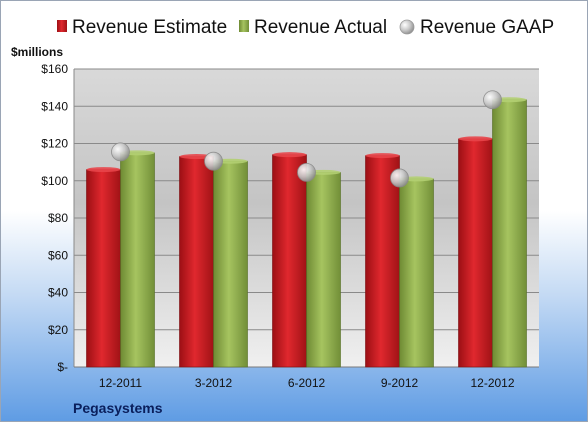  What do you see at coordinates (487, 27) in the screenshot?
I see `legend-label-gaap: Revenue GAAP` at bounding box center [487, 27].